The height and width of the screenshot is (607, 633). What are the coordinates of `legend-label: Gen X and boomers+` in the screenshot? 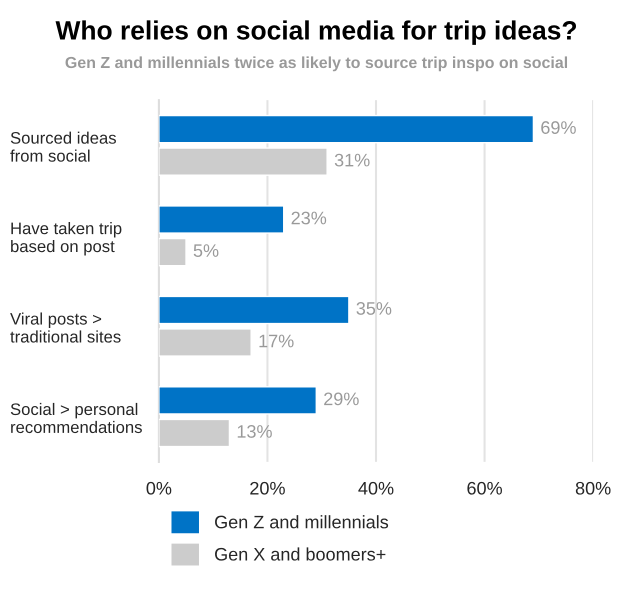 It's located at (300, 554).